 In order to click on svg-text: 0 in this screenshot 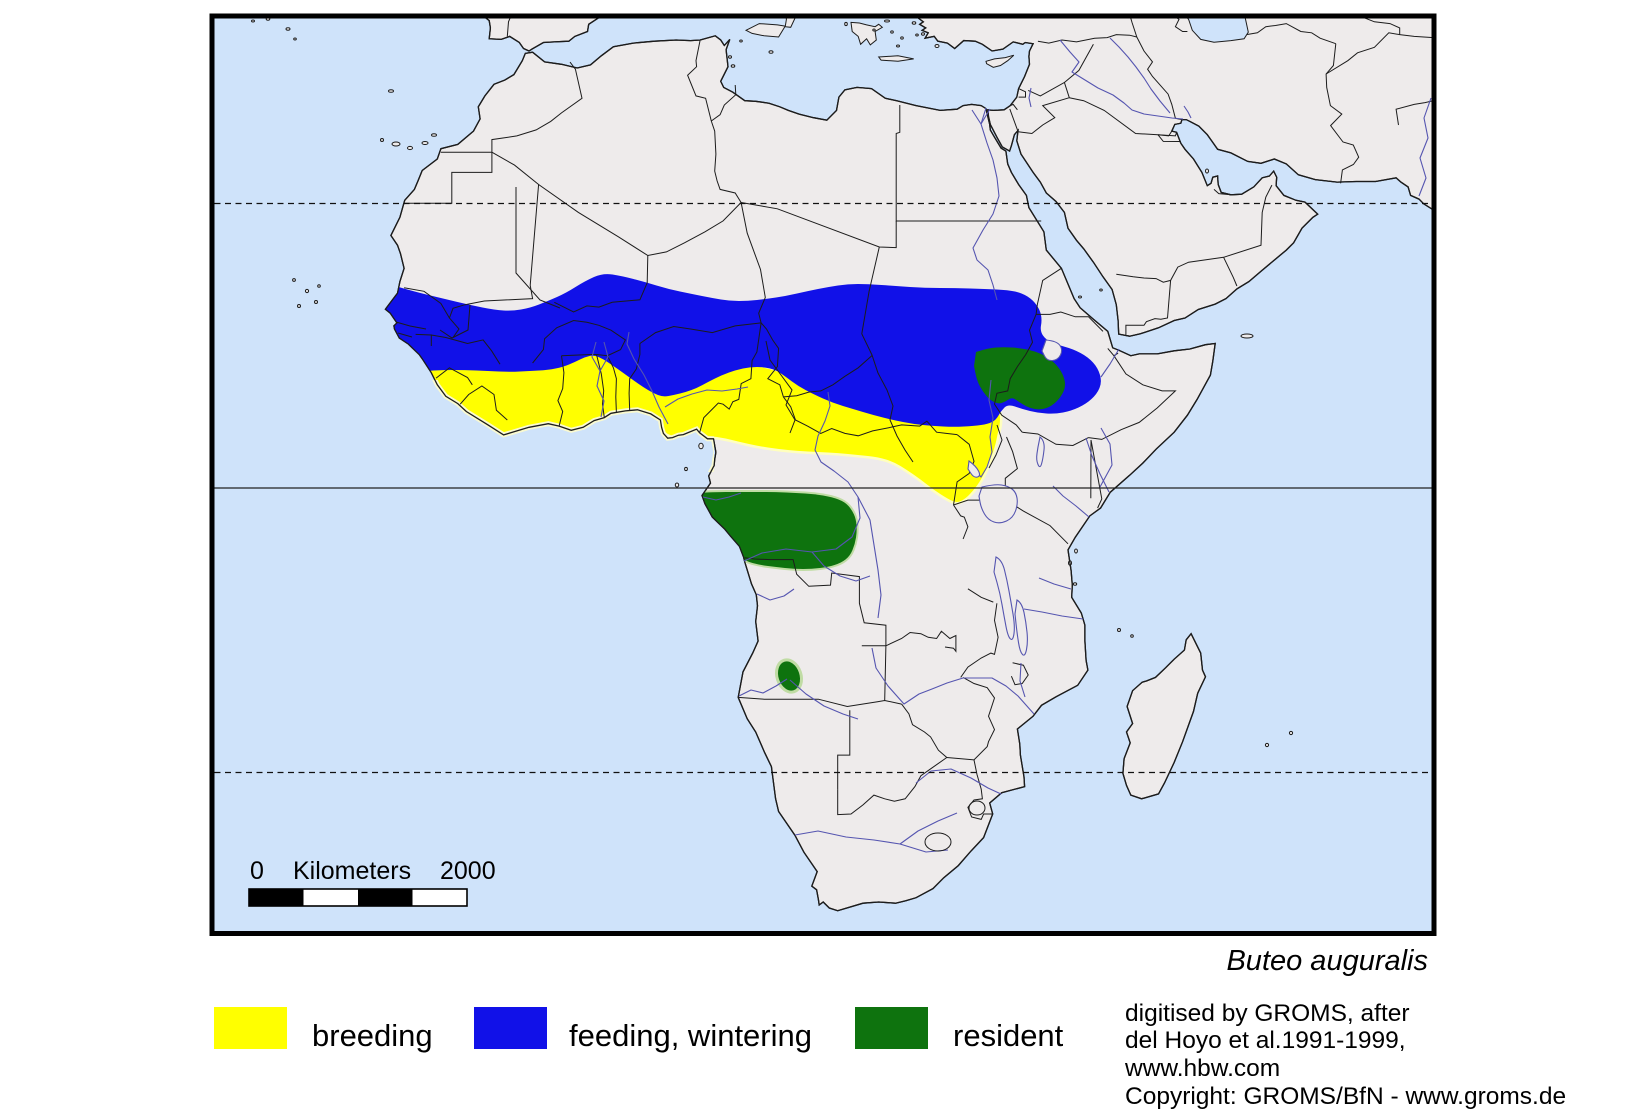, I will do `click(257, 871)`.